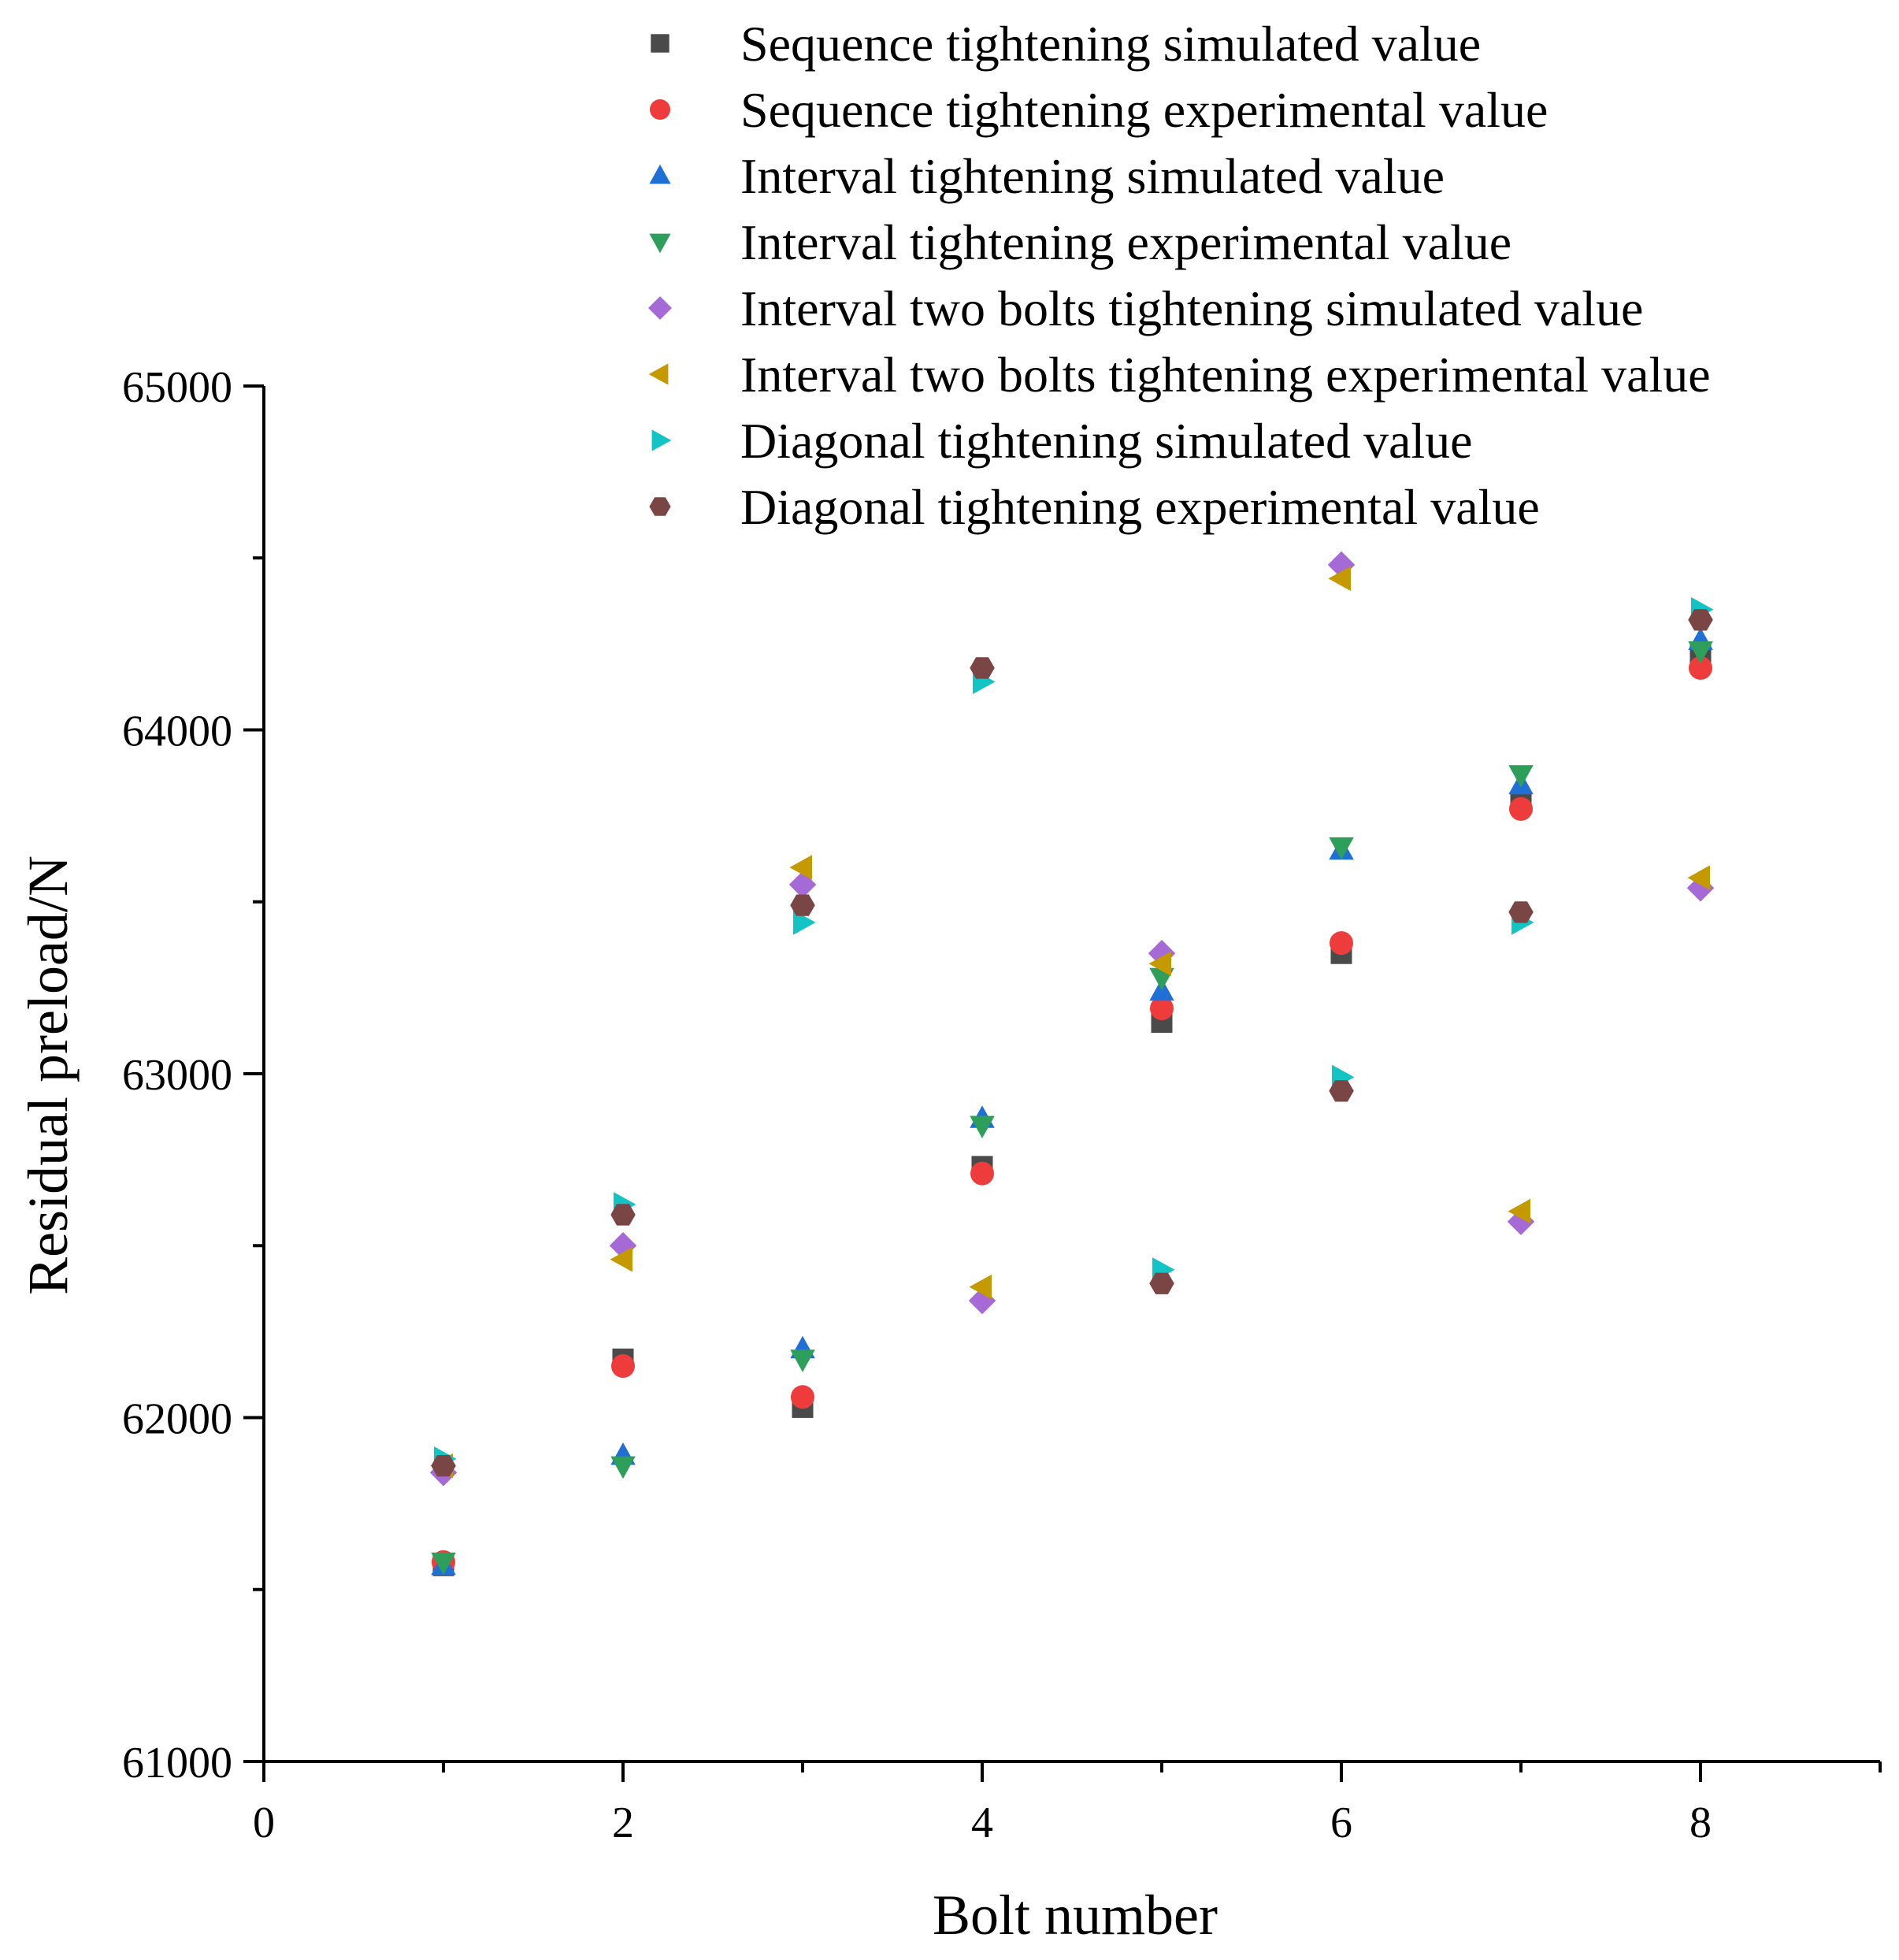 The image size is (1899, 1960). What do you see at coordinates (1110, 44) in the screenshot?
I see `legend-entry-label: Sequence tightening simulated value` at bounding box center [1110, 44].